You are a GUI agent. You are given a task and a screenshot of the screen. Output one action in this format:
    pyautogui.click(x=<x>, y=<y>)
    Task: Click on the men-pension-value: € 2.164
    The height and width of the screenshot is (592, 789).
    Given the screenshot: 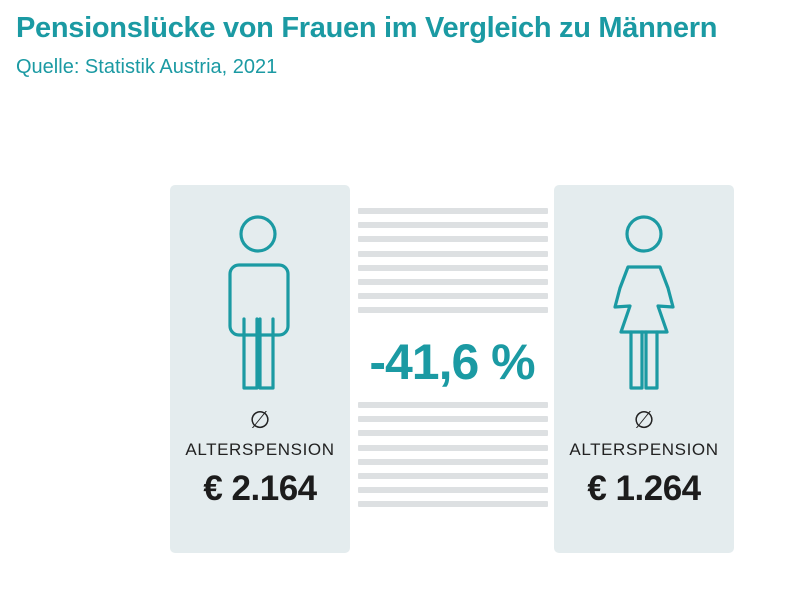 What is the action you would take?
    pyautogui.click(x=260, y=488)
    